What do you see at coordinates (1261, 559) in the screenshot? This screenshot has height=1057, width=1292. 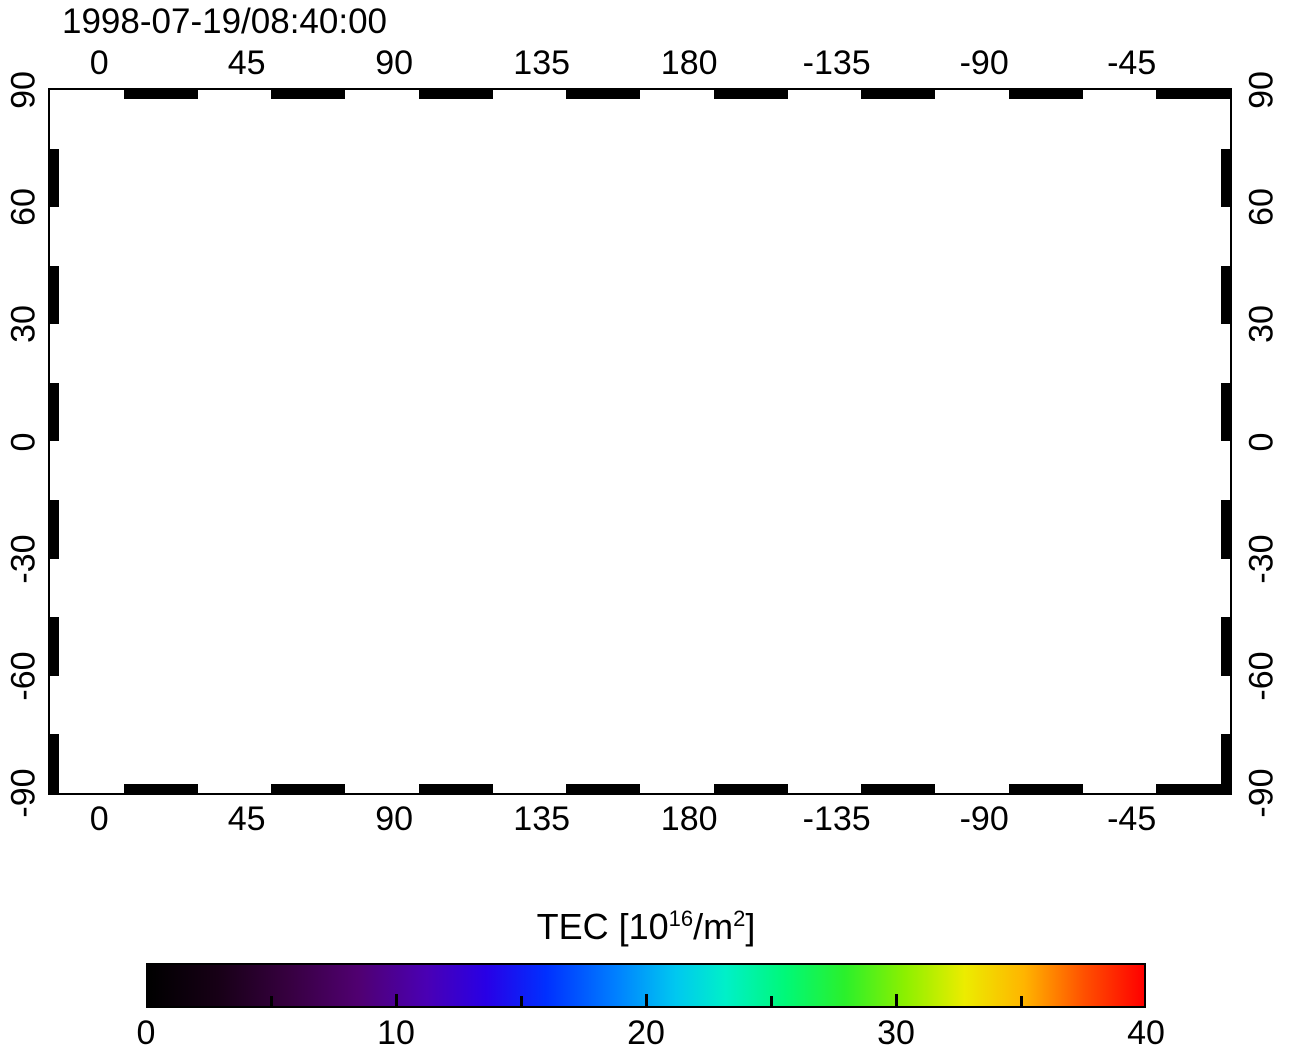 I see `lat-tick-right--30: -30` at bounding box center [1261, 559].